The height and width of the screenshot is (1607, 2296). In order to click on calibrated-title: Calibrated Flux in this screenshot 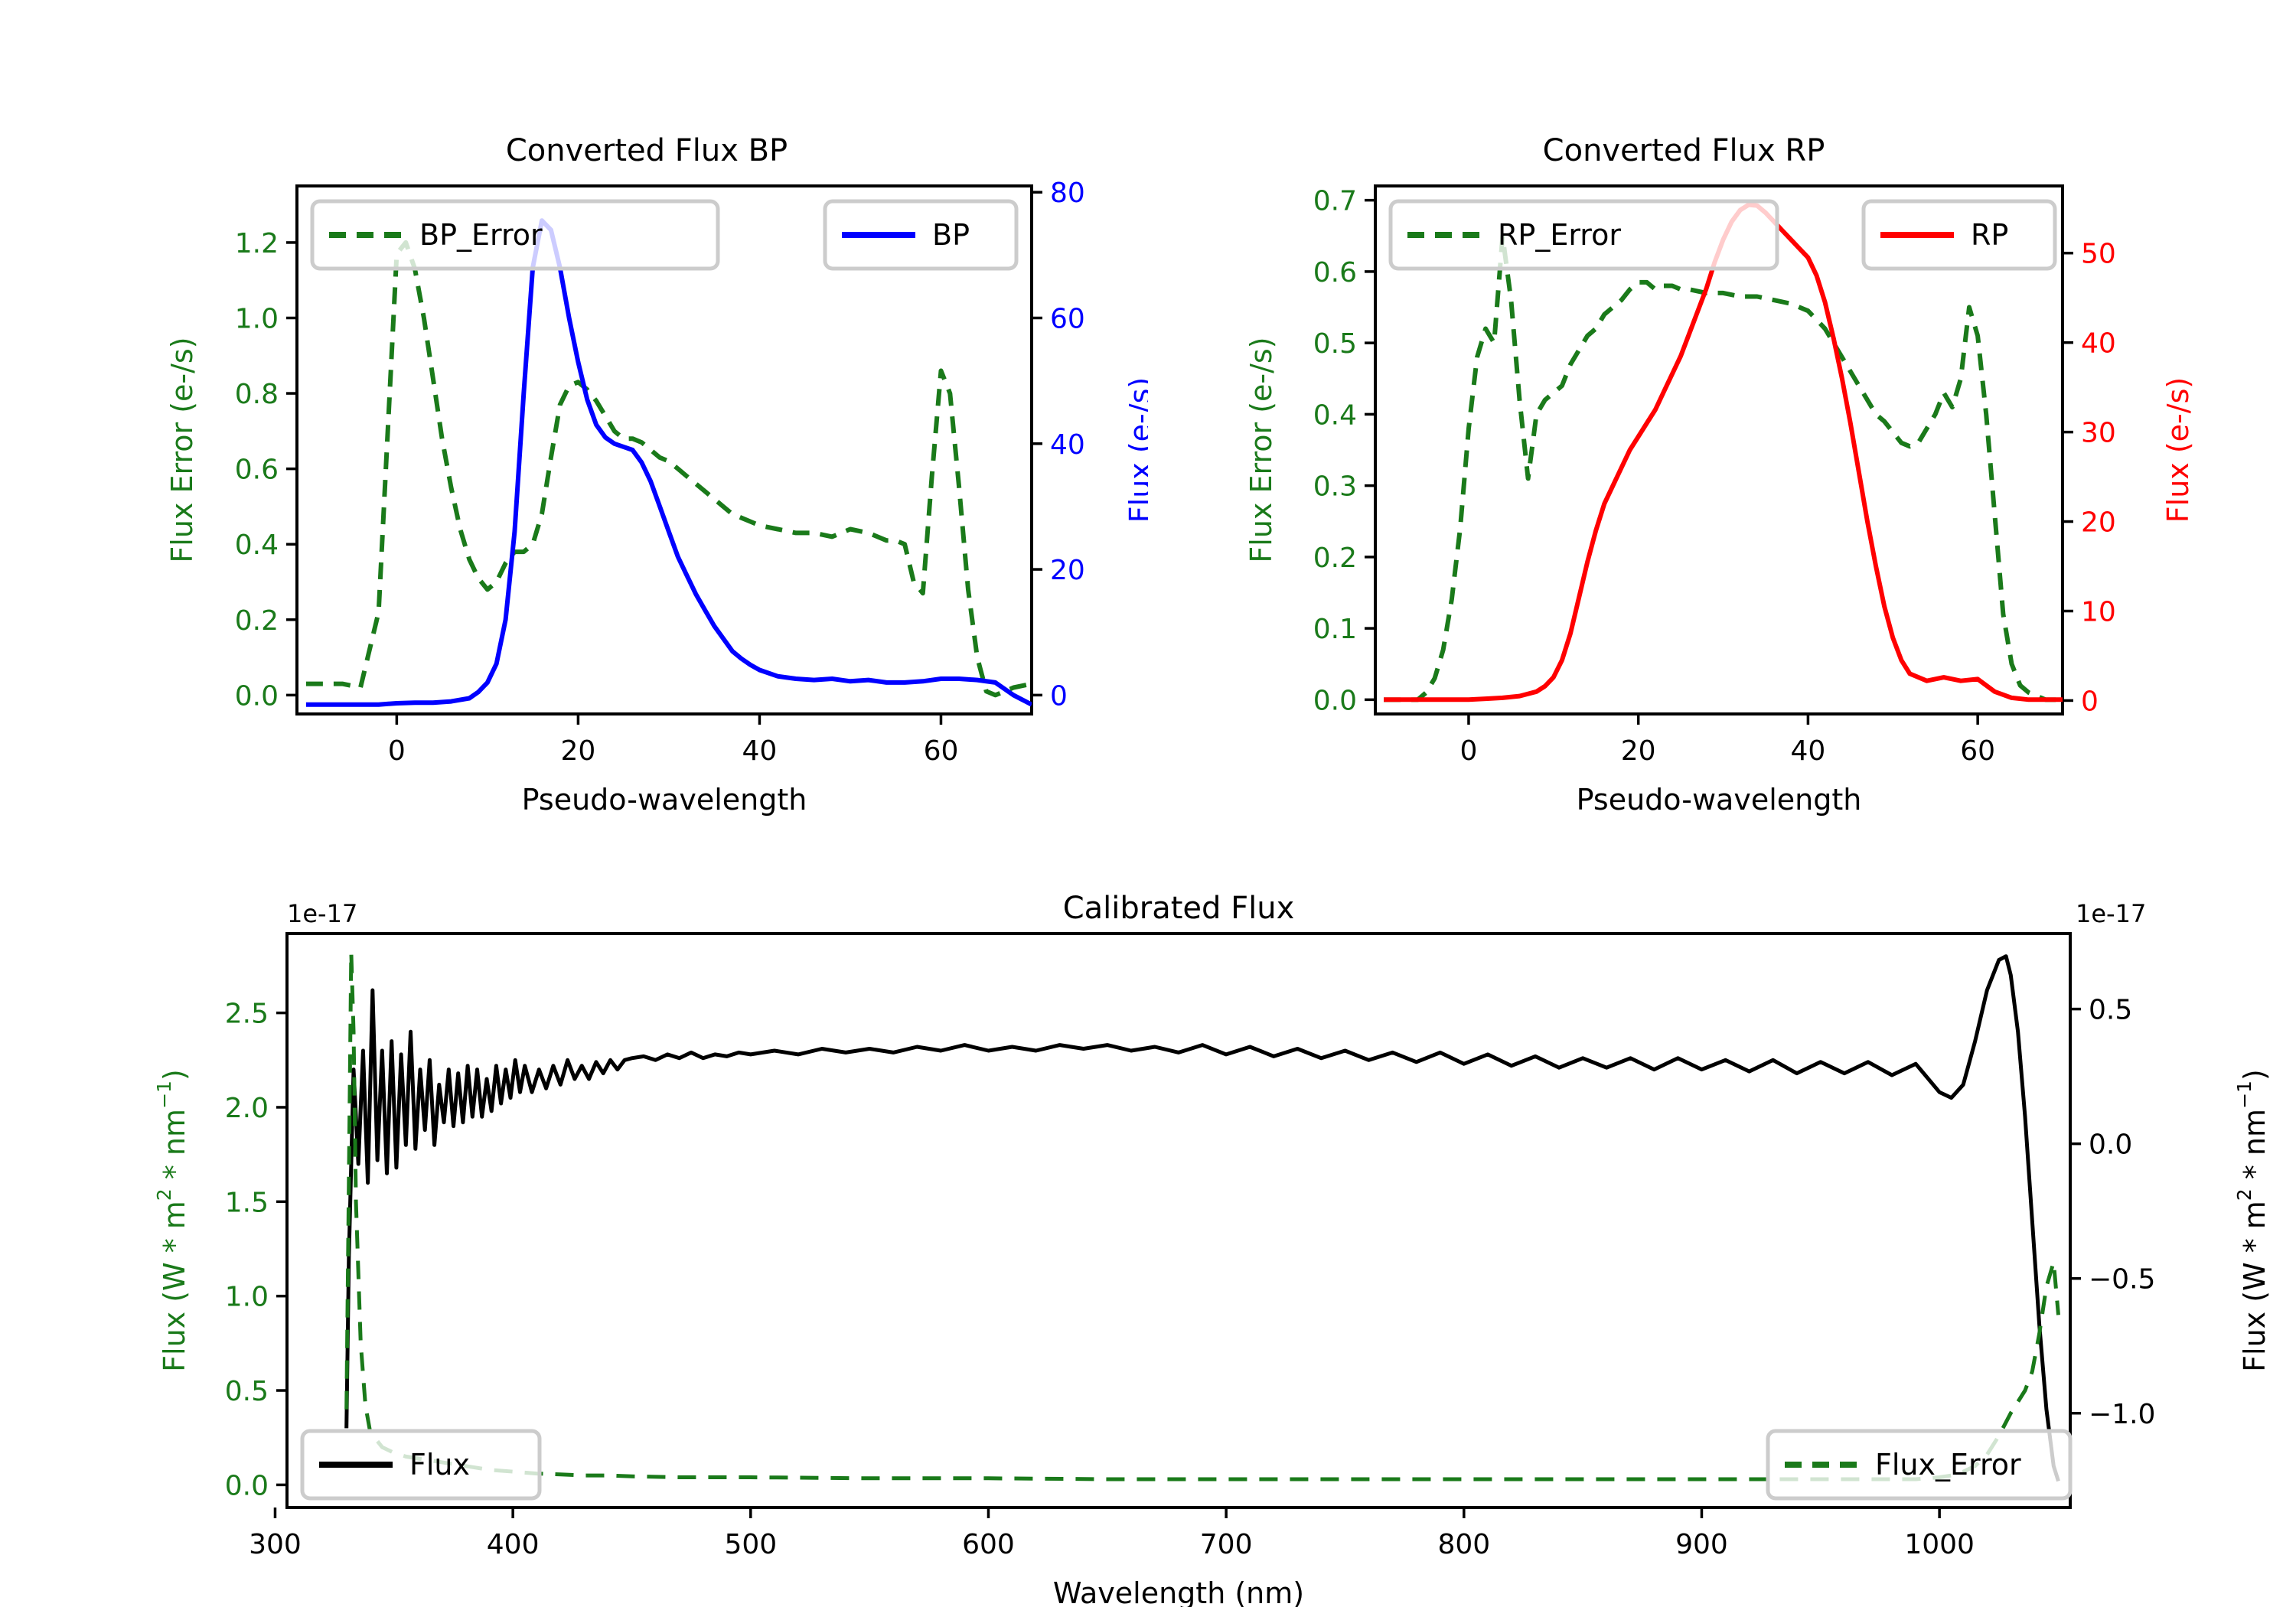, I will do `click(1179, 908)`.